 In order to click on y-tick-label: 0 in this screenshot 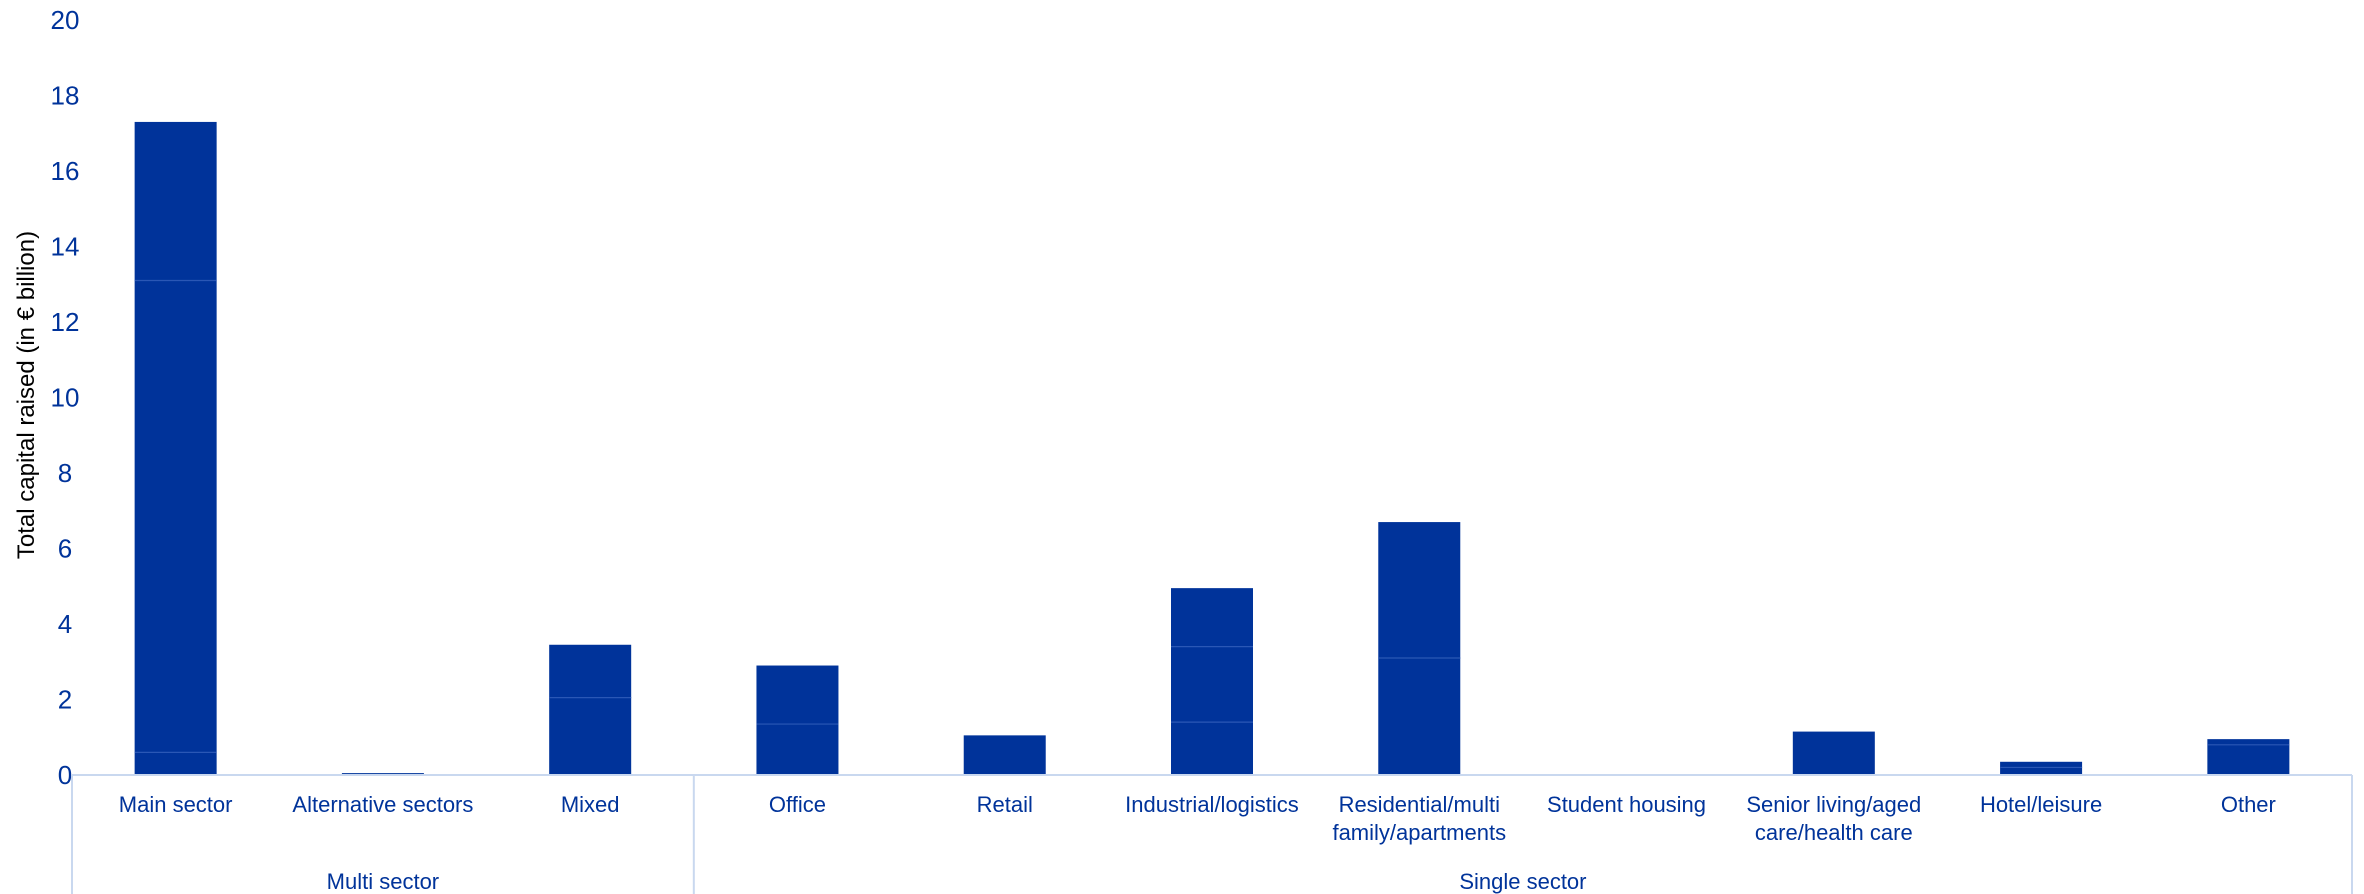, I will do `click(65, 775)`.